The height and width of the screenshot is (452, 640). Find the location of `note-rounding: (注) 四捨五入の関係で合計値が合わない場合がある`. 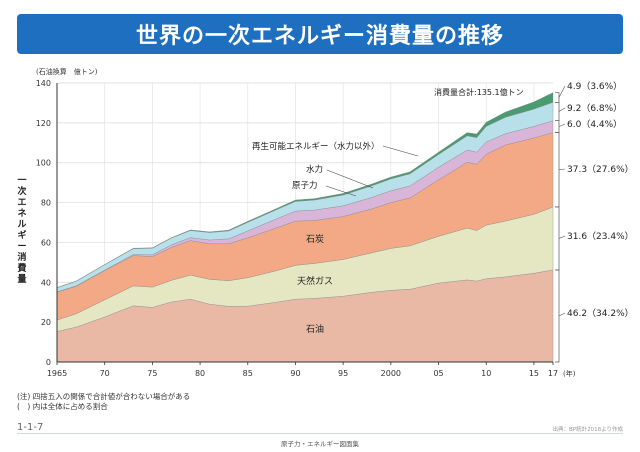

note-rounding: (注) 四捨五入の関係で合計値が合わない場合がある is located at coordinates (104, 396).